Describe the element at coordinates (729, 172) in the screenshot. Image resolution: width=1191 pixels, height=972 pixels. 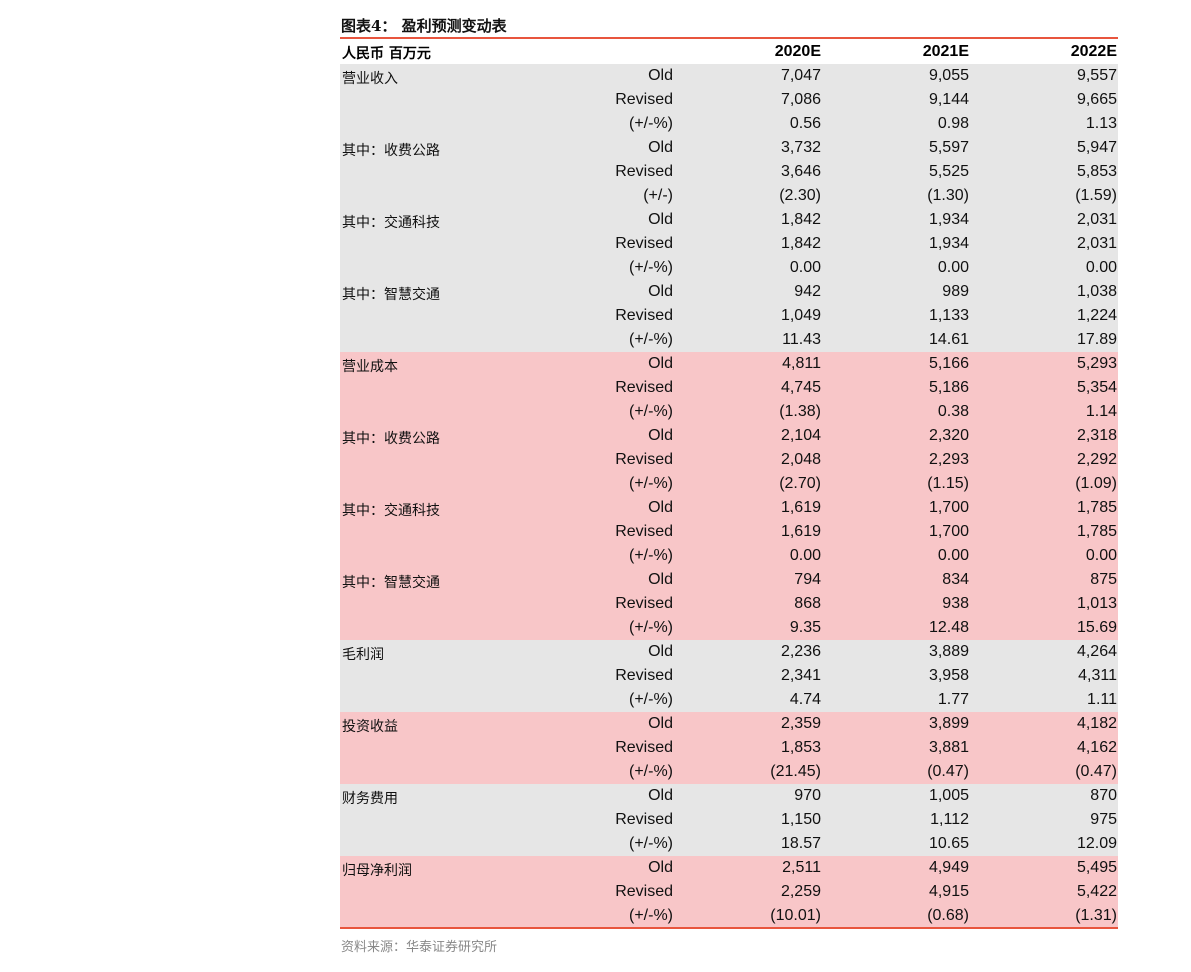
I see `table-row: Revised 3,646 5,525 5,853` at that location.